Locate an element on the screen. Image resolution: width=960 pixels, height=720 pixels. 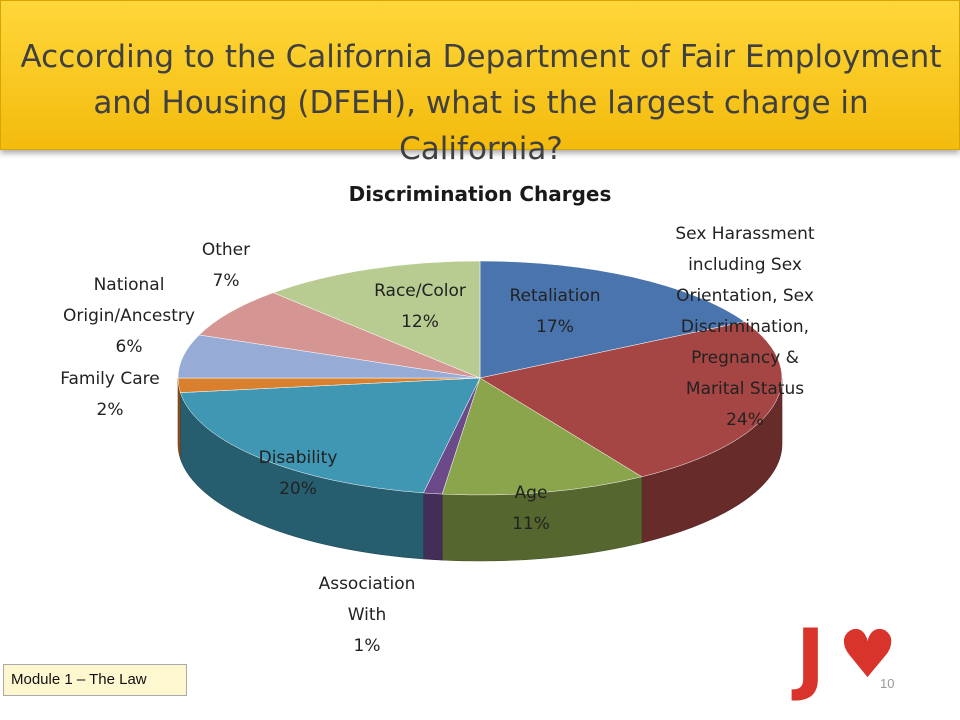
pie-label-value: 20% is located at coordinates (298, 489).